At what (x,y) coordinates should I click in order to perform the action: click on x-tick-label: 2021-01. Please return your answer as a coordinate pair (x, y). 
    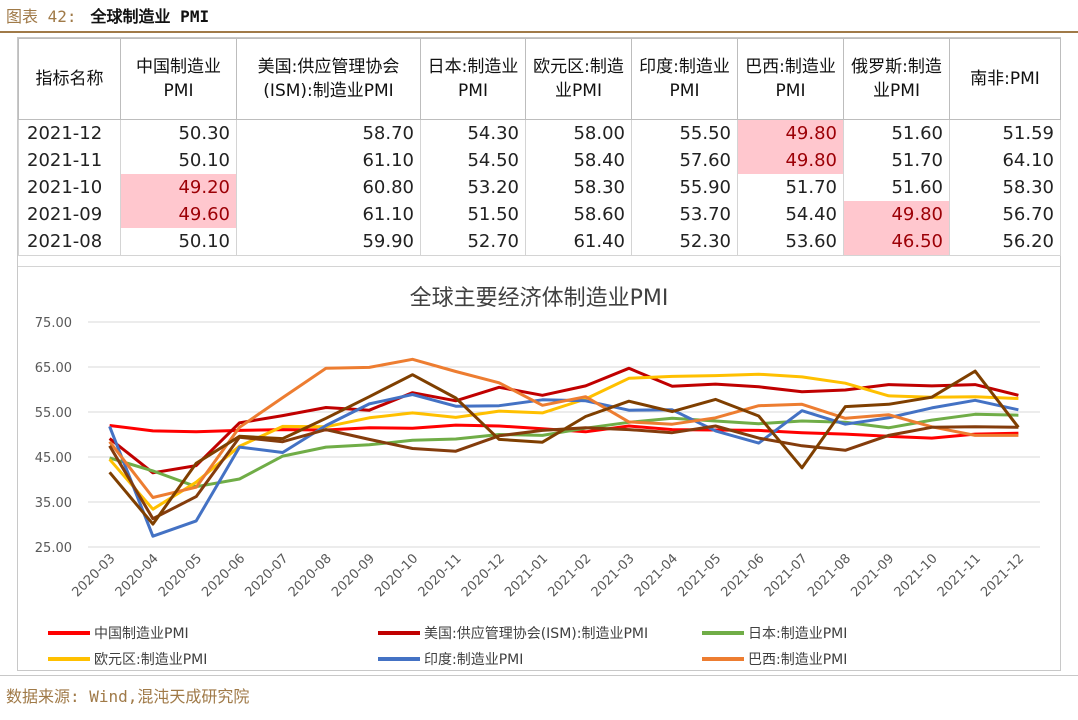
    Looking at the image, I should click on (526, 575).